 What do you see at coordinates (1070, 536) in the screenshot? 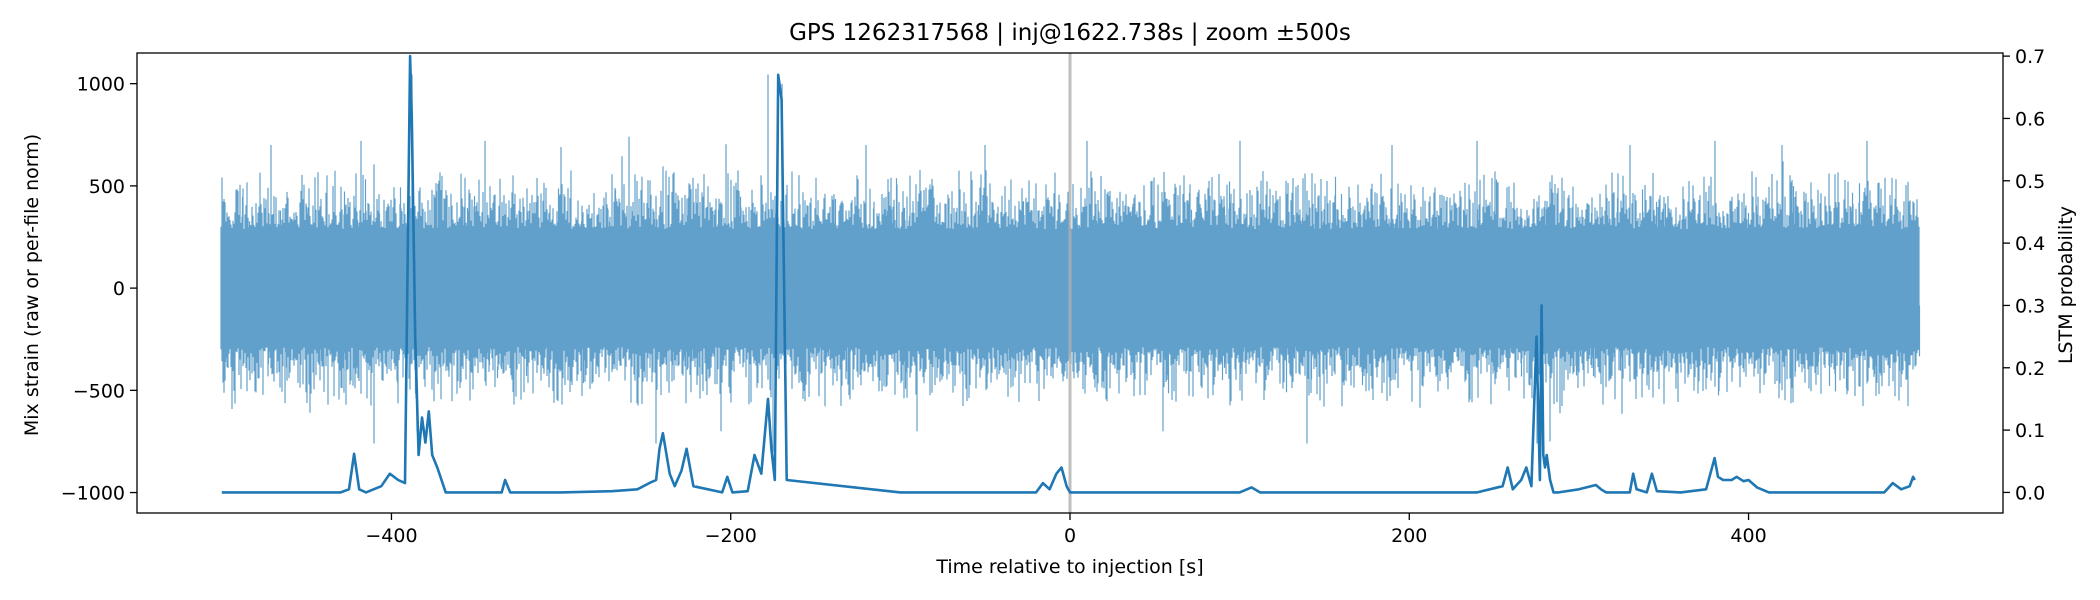
I see `x-tick-label: 0` at bounding box center [1070, 536].